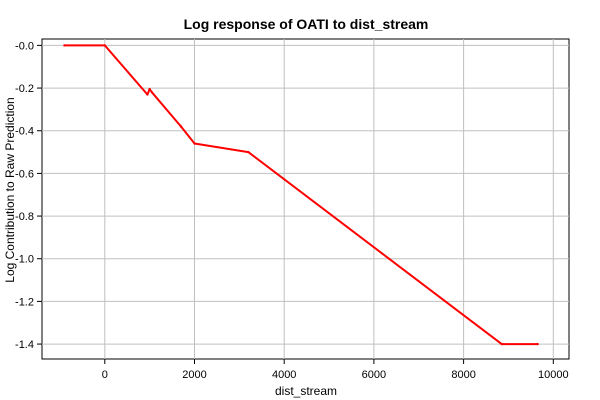 Image resolution: width=600 pixels, height=400 pixels. I want to click on y-tick-label: -1.4, so click(24, 345).